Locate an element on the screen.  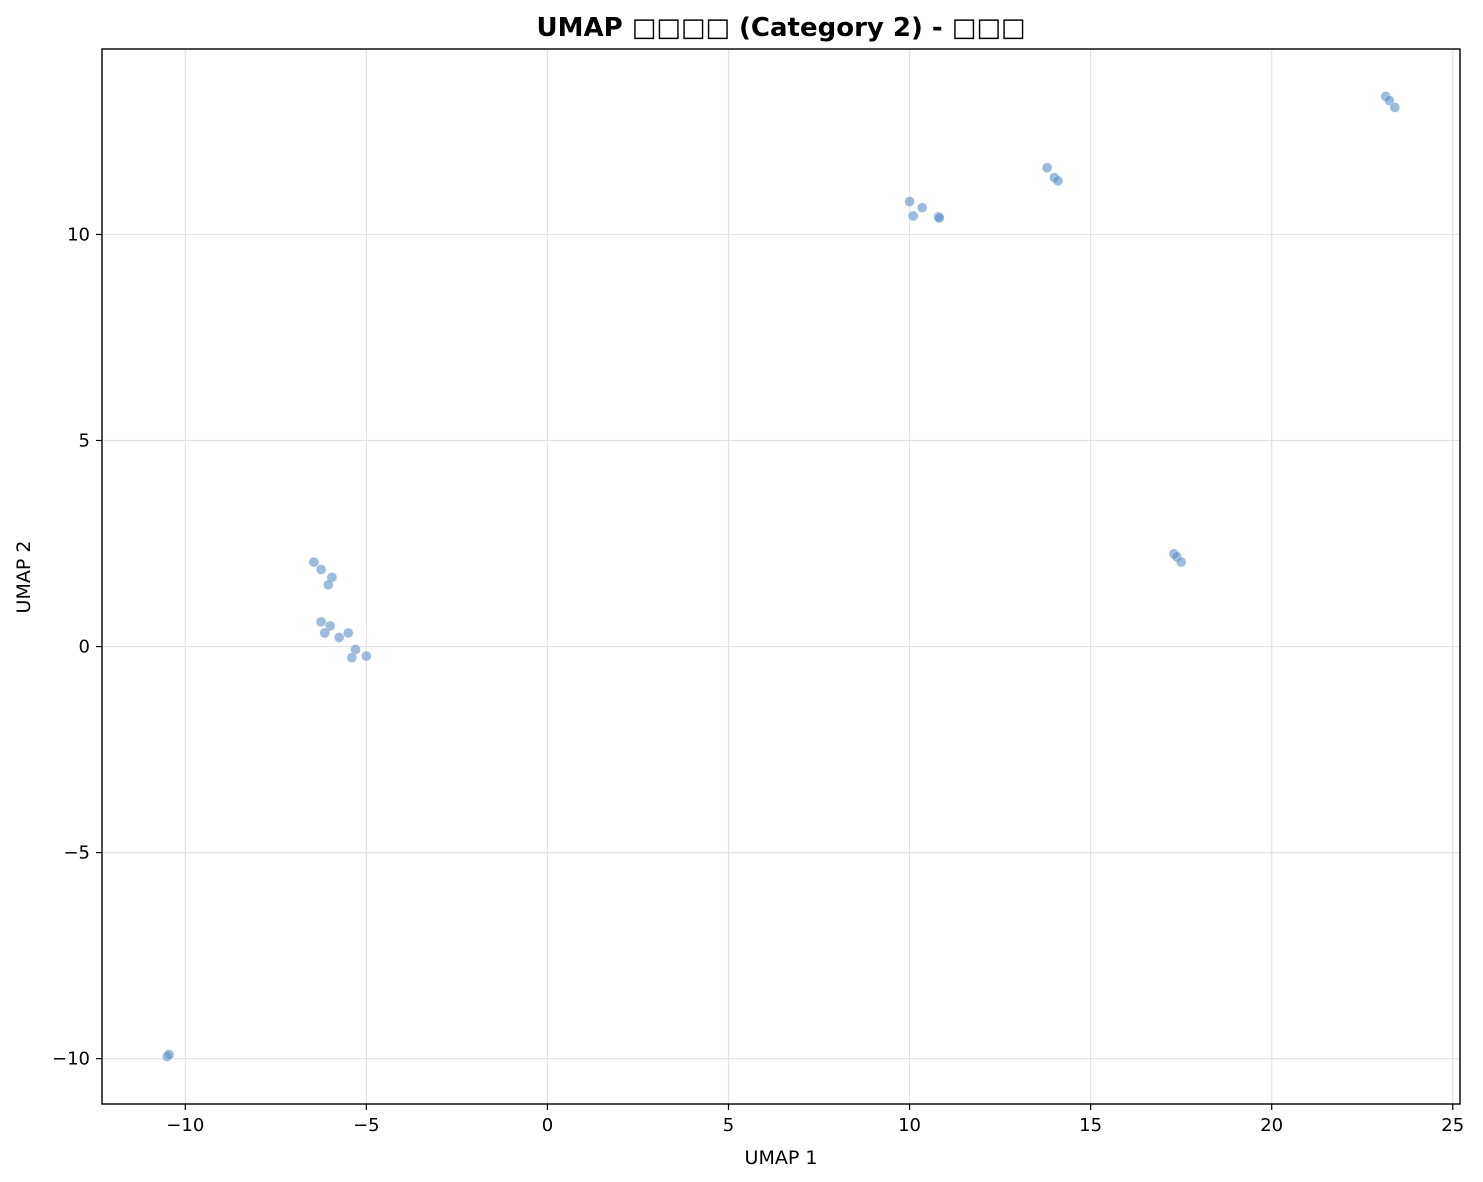
y-tick-label: −10 is located at coordinates (71, 1059).